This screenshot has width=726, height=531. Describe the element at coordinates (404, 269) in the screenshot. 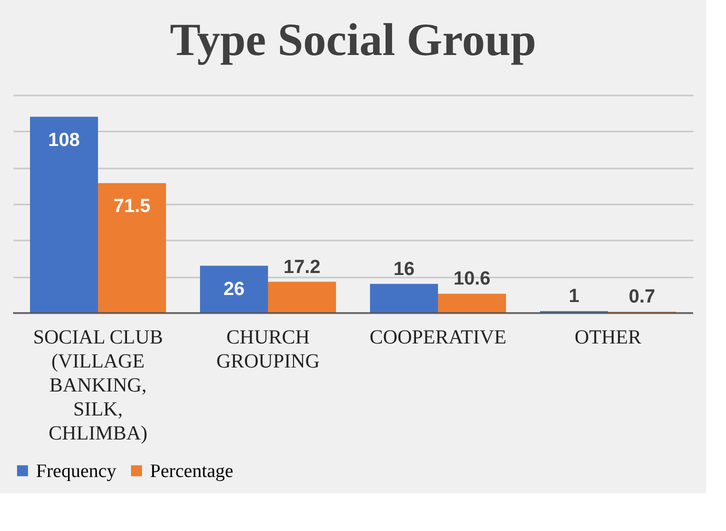

I see `data-label: 16` at that location.